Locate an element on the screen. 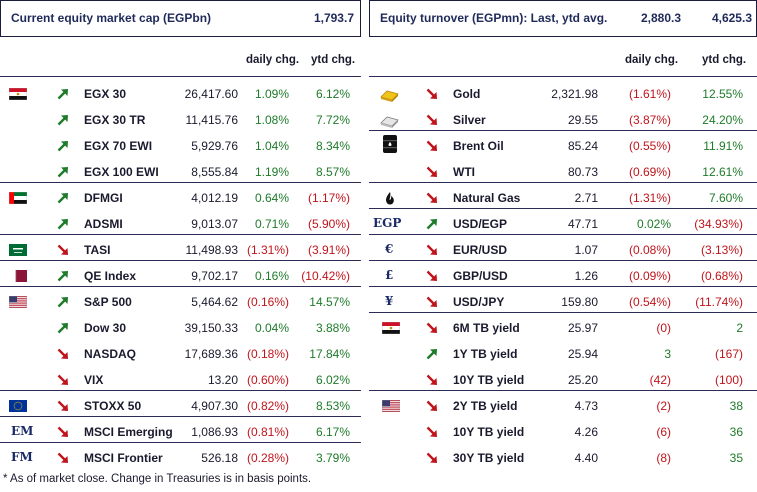 Image resolution: width=757 pixels, height=492 pixels. market-name: 30Y TB yield is located at coordinates (489, 458).